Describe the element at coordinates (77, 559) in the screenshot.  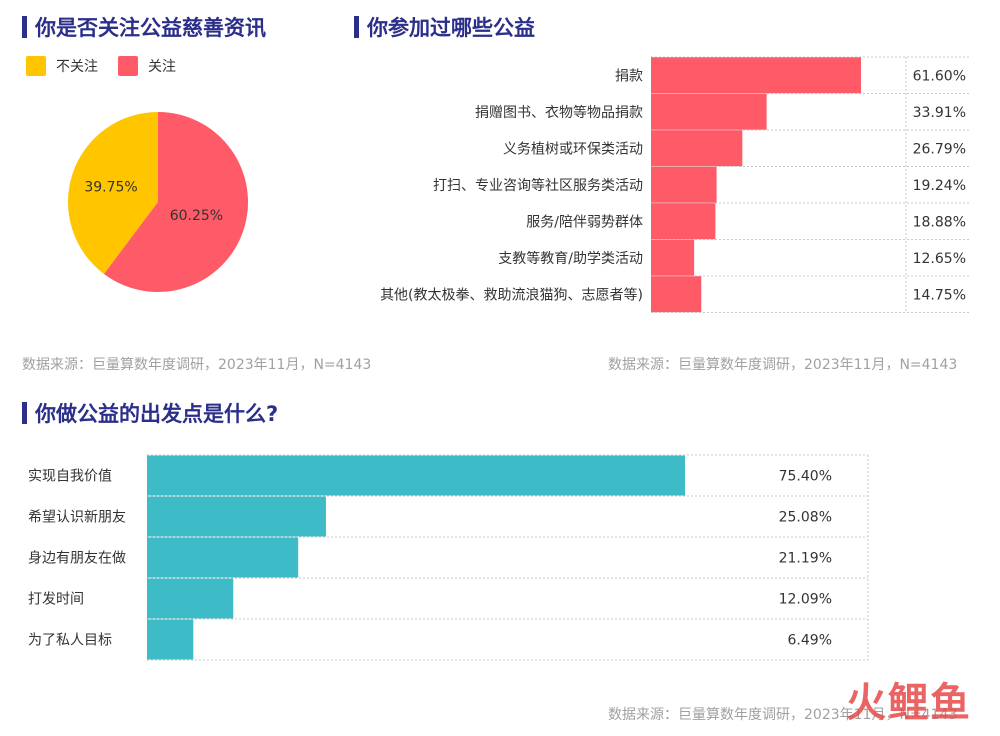
I see `category-label: 身边有朋友在做` at that location.